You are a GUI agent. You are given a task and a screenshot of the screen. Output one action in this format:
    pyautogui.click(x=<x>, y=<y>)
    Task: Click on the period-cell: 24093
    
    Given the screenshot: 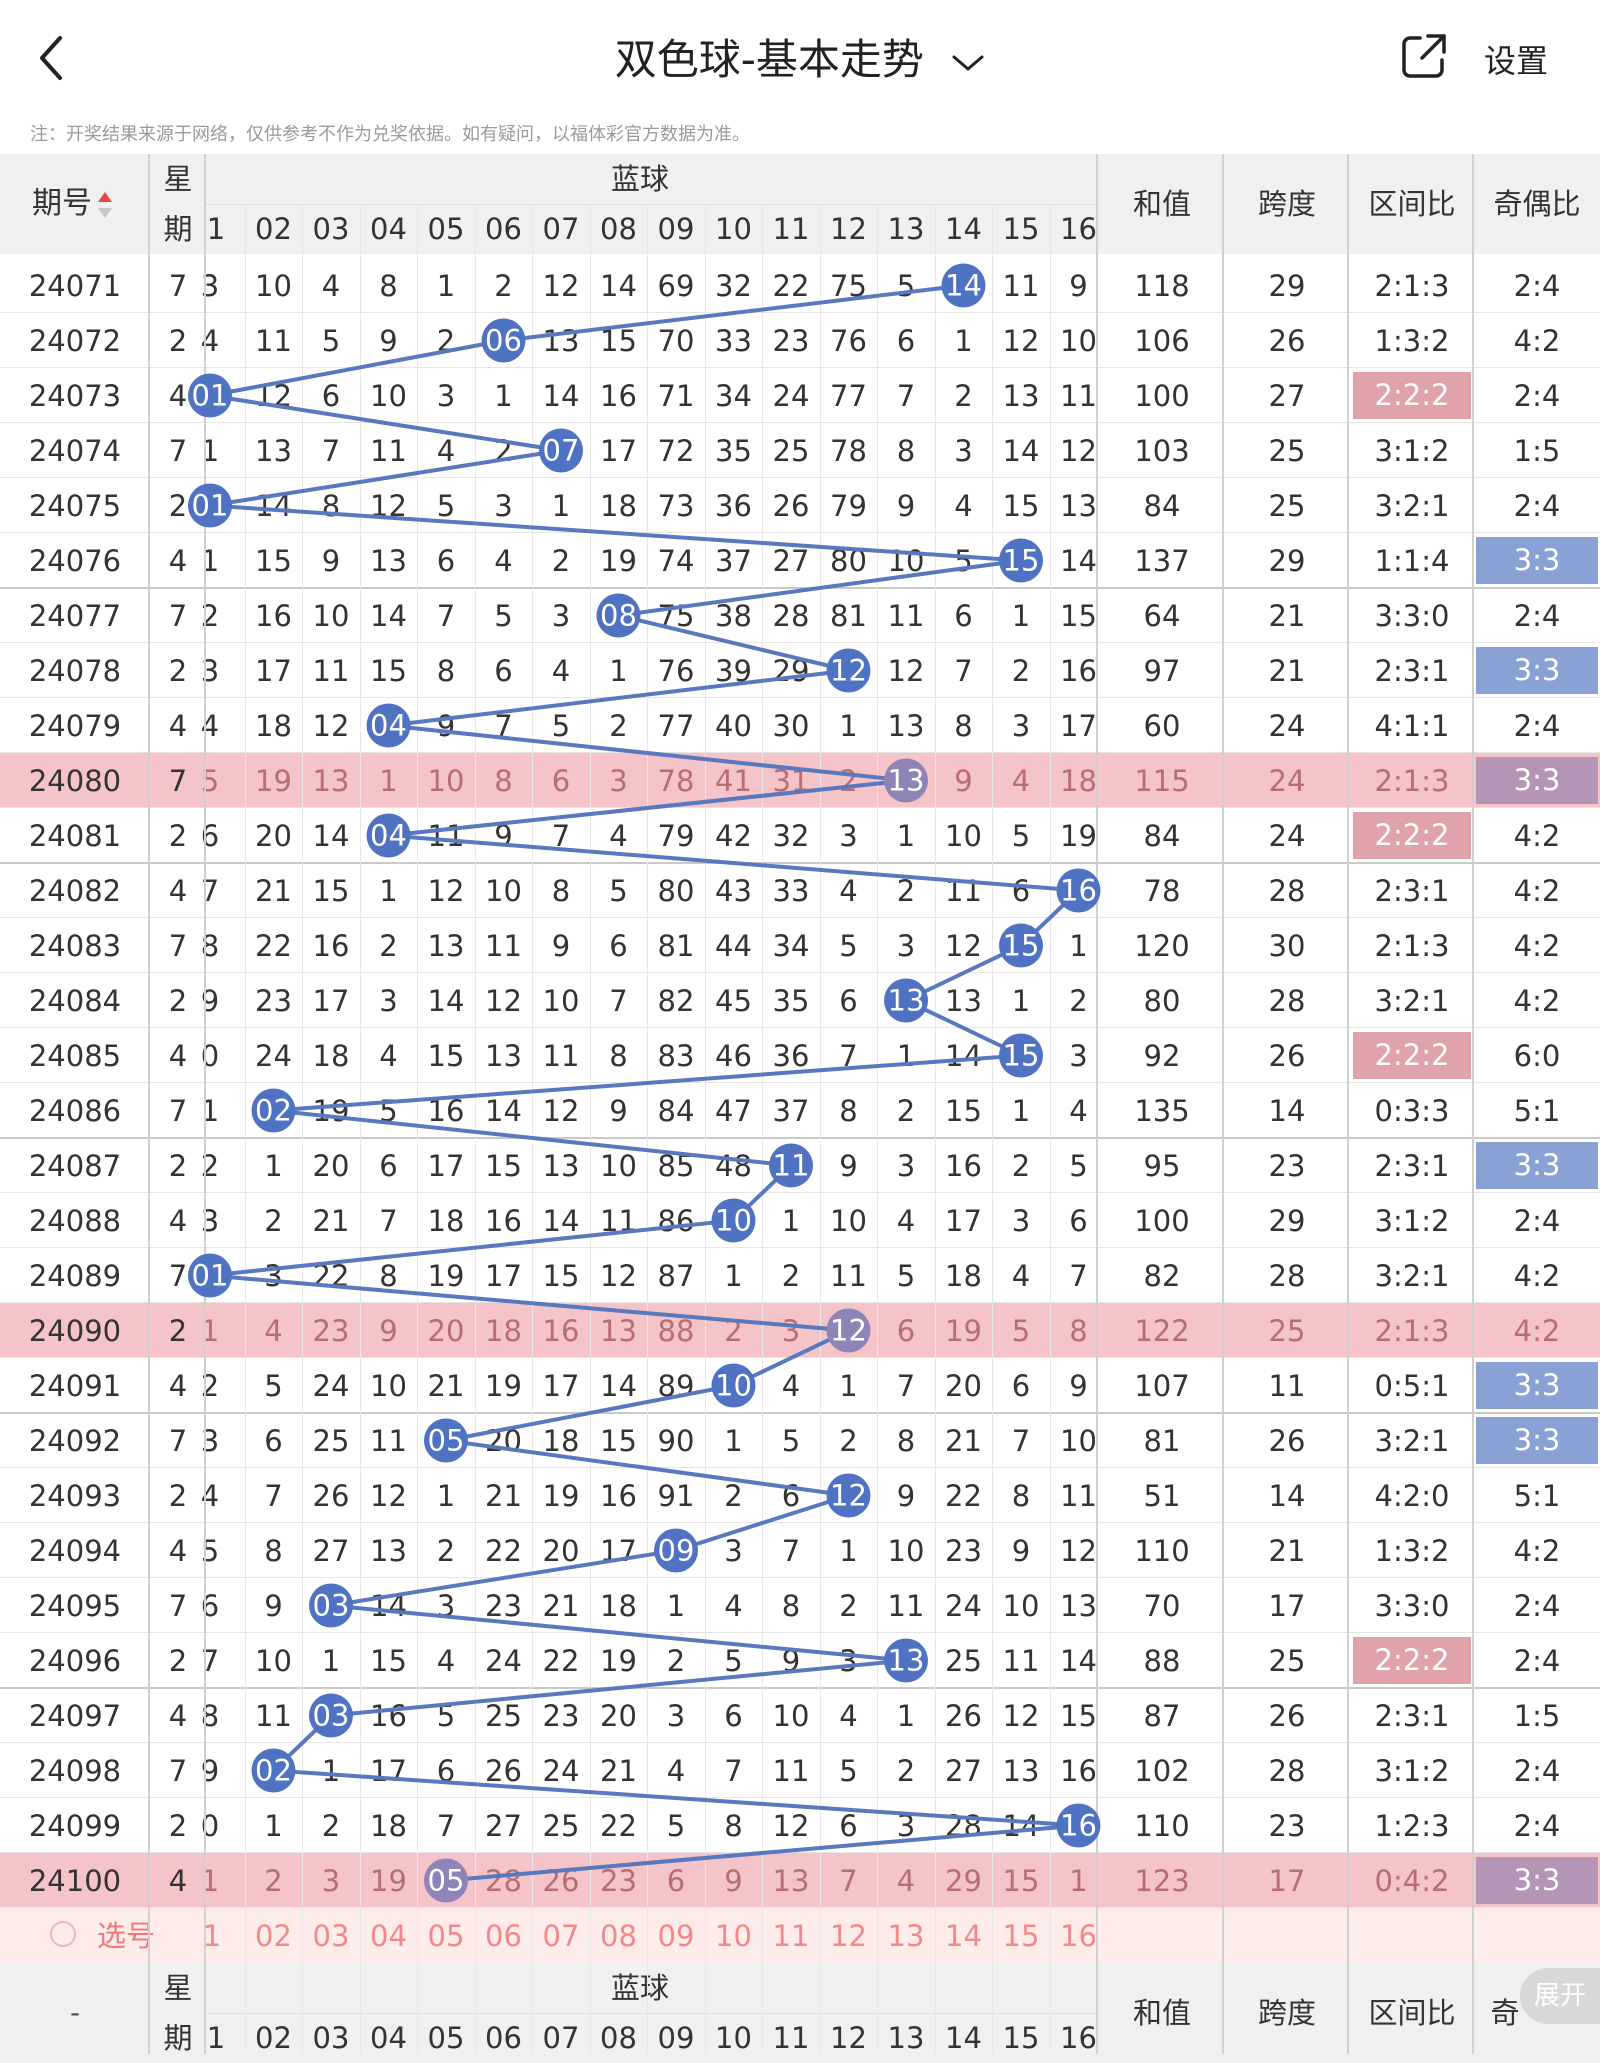 What is the action you would take?
    pyautogui.click(x=75, y=1495)
    